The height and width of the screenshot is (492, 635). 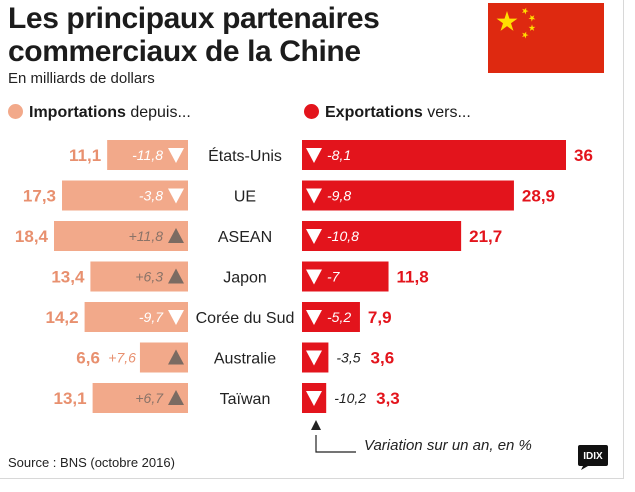 What do you see at coordinates (70, 398) in the screenshot?
I see `import-value-label: 13,1` at bounding box center [70, 398].